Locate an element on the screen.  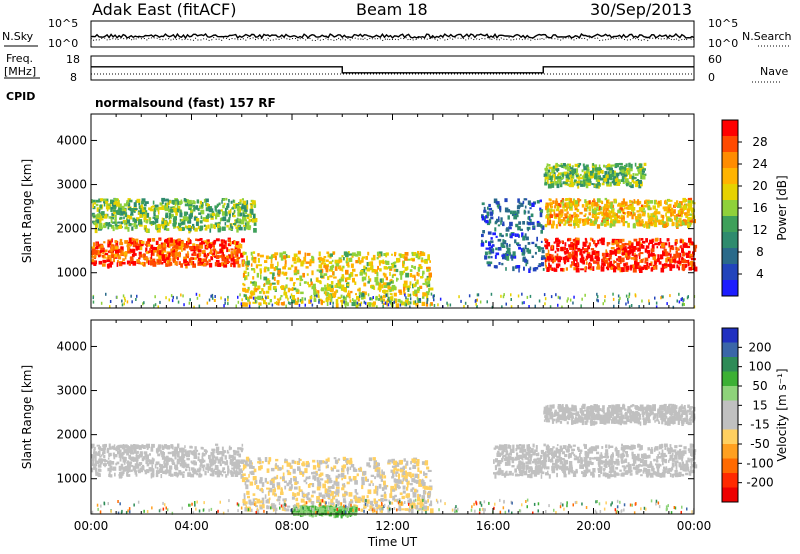
velocity-panel-ylabel: Slant Range [km] is located at coordinates (27, 417).